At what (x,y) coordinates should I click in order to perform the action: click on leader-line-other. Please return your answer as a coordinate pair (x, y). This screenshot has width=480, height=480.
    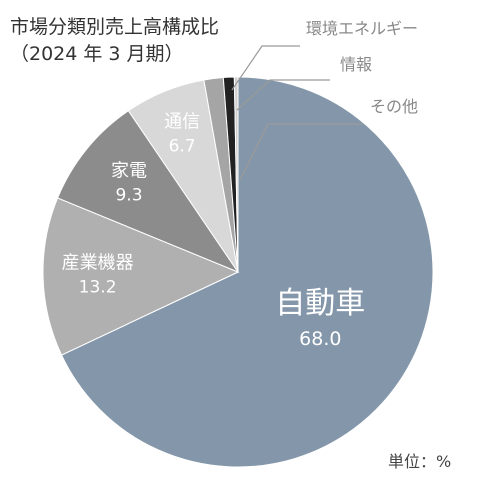
    Looking at the image, I should click on (300, 152).